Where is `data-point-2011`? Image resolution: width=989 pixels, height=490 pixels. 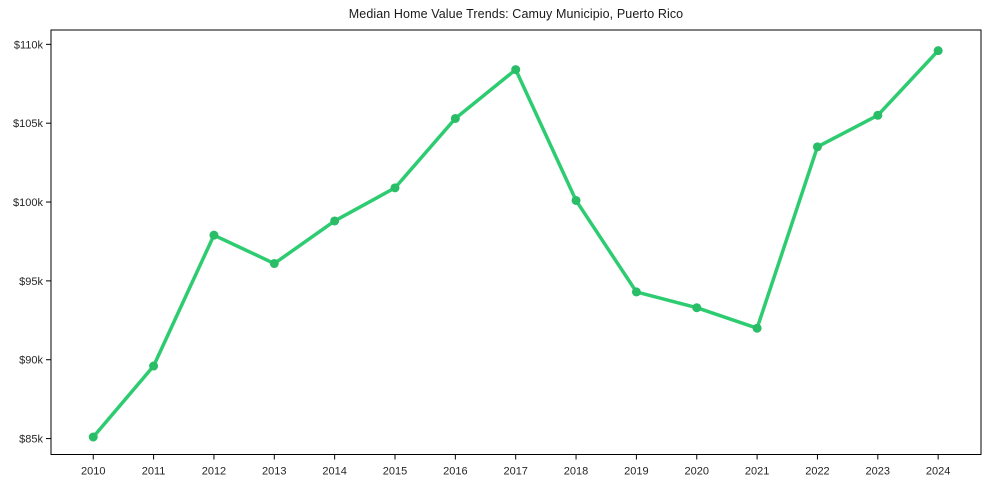
data-point-2011 is located at coordinates (154, 366).